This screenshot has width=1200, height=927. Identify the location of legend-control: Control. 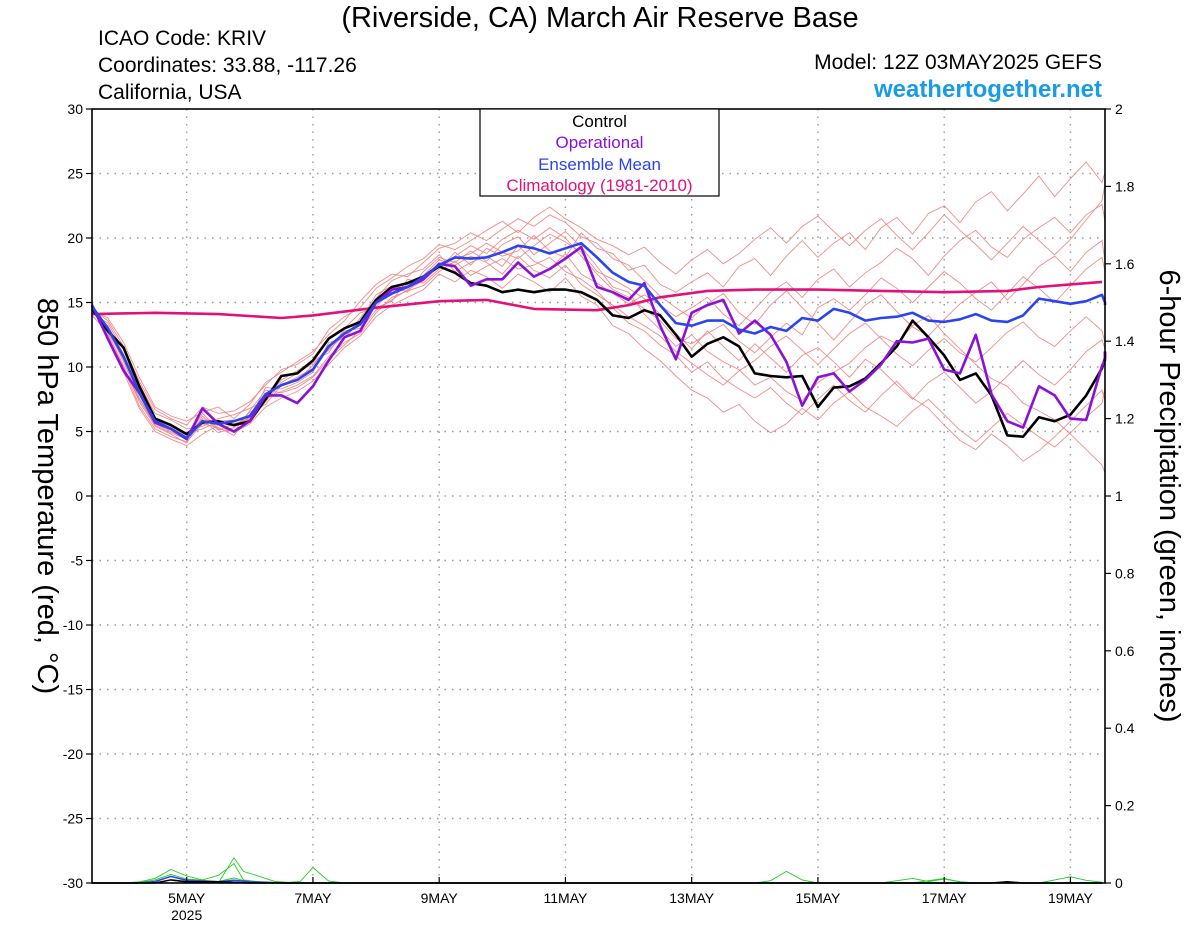
(599, 121).